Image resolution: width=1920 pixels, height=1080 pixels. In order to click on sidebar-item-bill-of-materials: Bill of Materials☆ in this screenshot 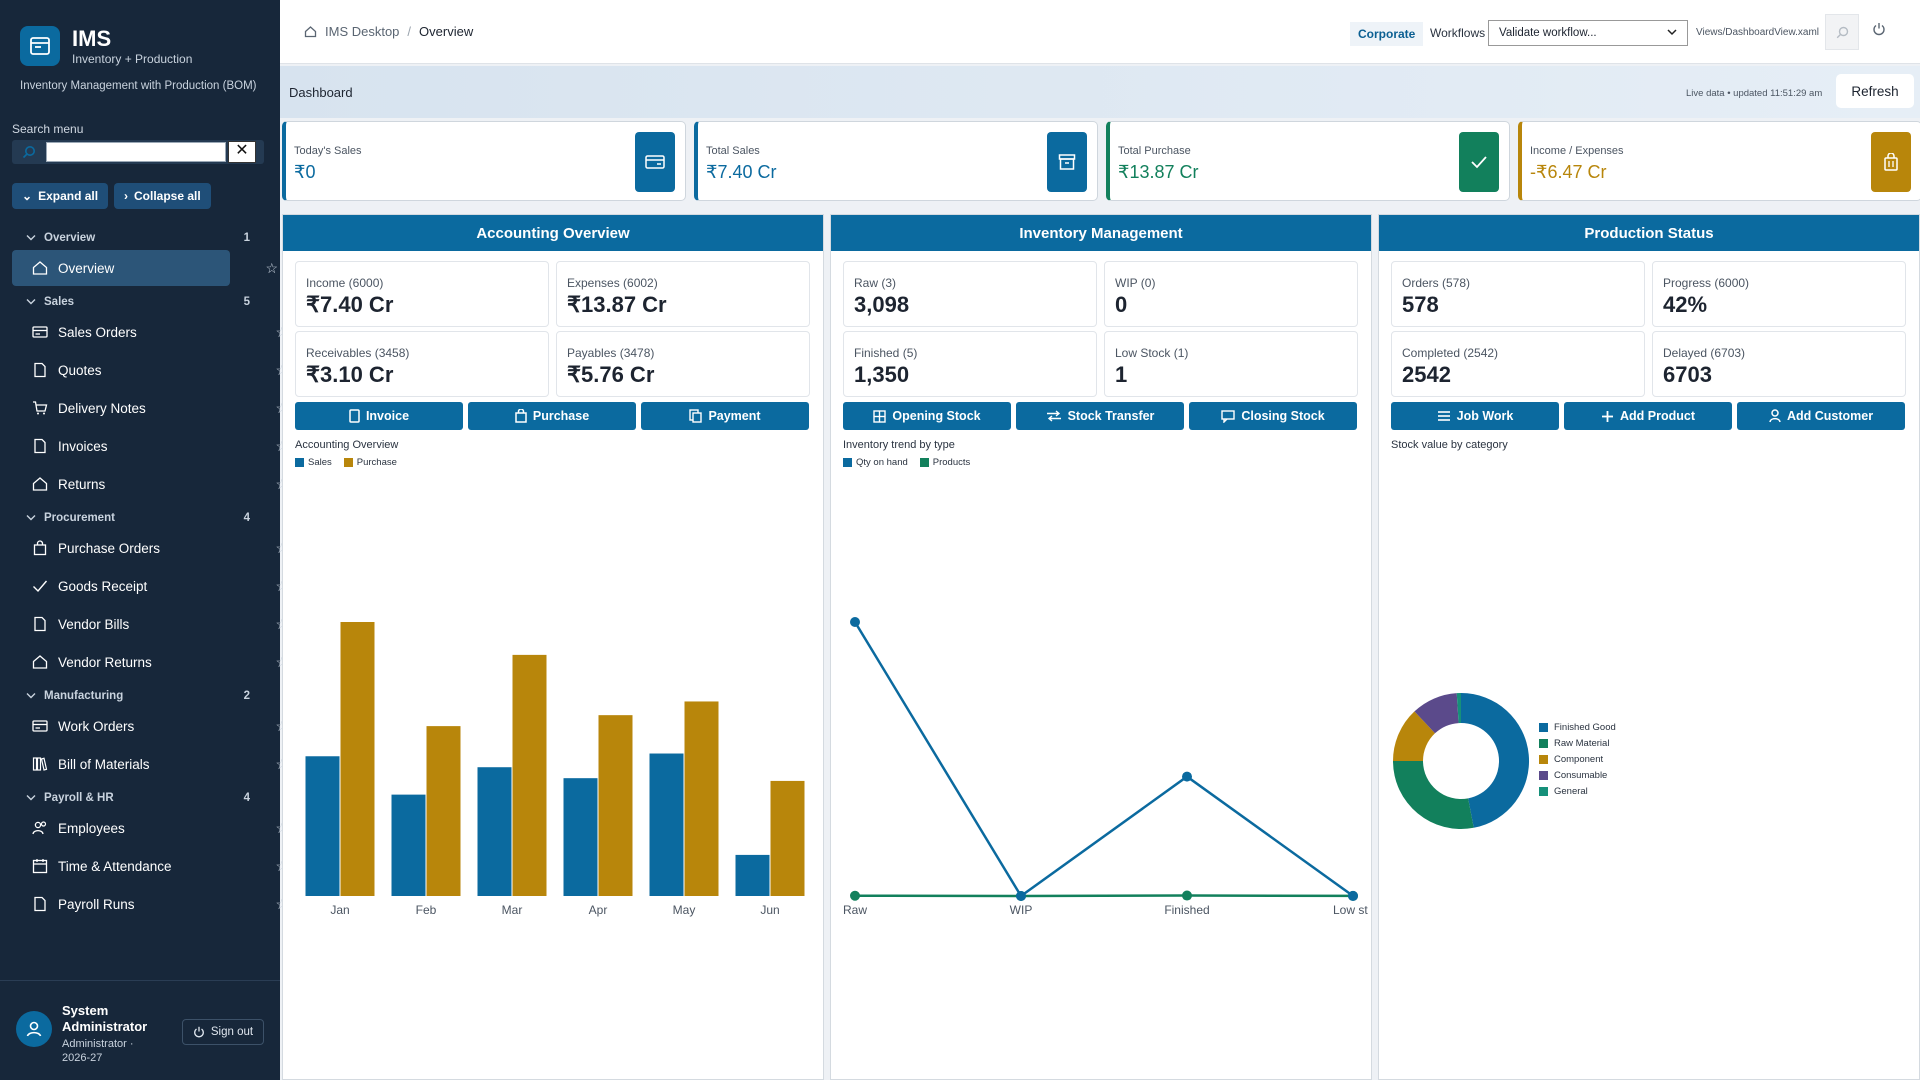, I will do `click(150, 764)`.